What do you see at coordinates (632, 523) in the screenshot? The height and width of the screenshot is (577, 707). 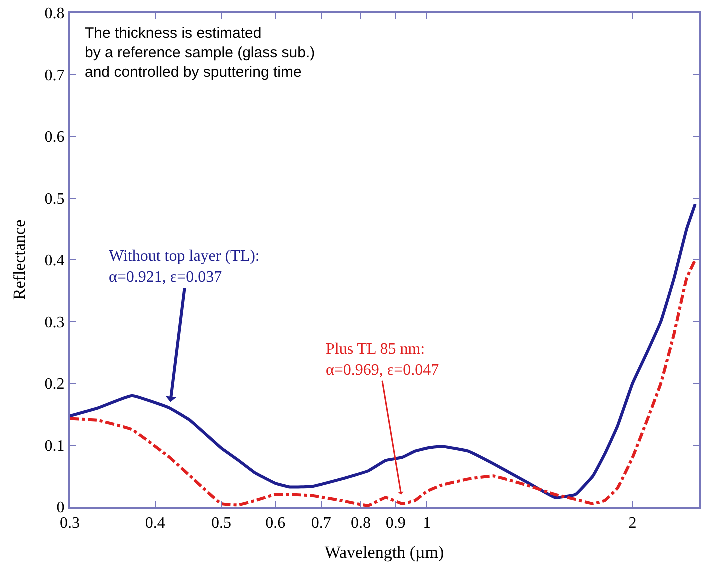 I see `x-tick-label: 2` at bounding box center [632, 523].